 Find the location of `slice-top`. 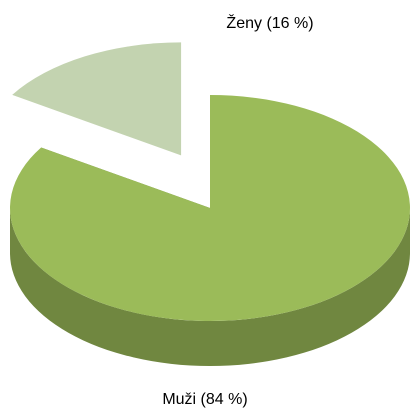

slice-top is located at coordinates (97, 99).